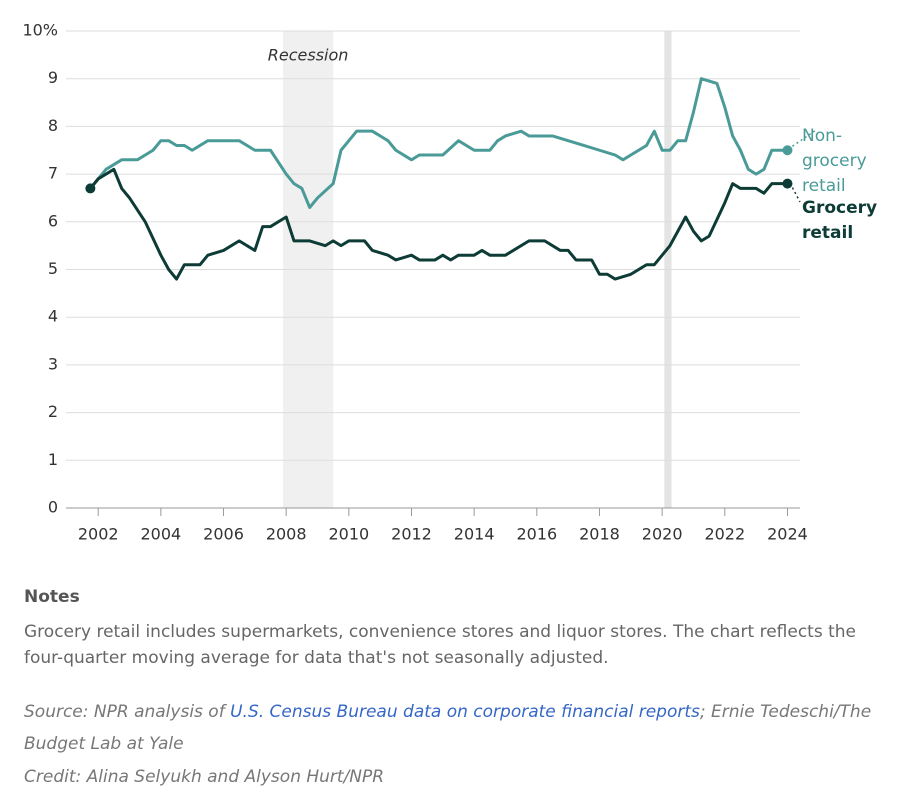  I want to click on x-tick-label: 2004, so click(160, 534).